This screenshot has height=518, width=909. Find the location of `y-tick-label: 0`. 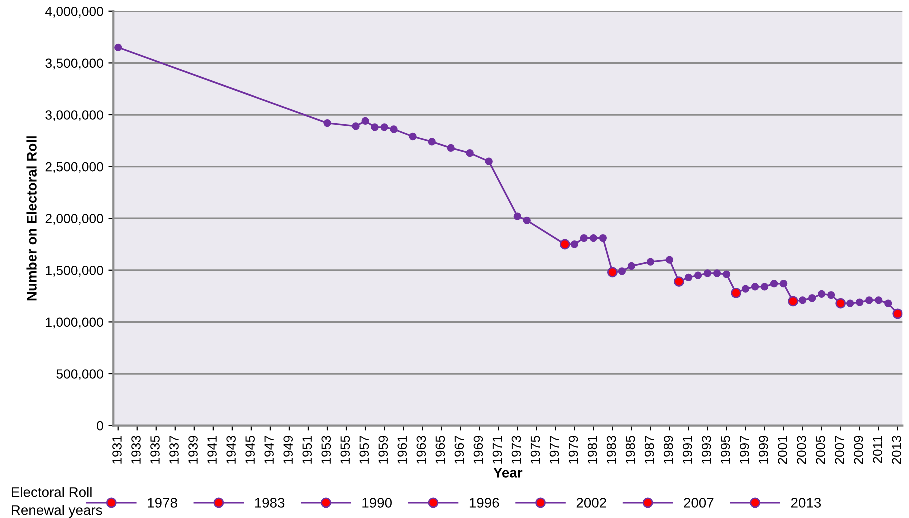

y-tick-label: 0 is located at coordinates (100, 426).